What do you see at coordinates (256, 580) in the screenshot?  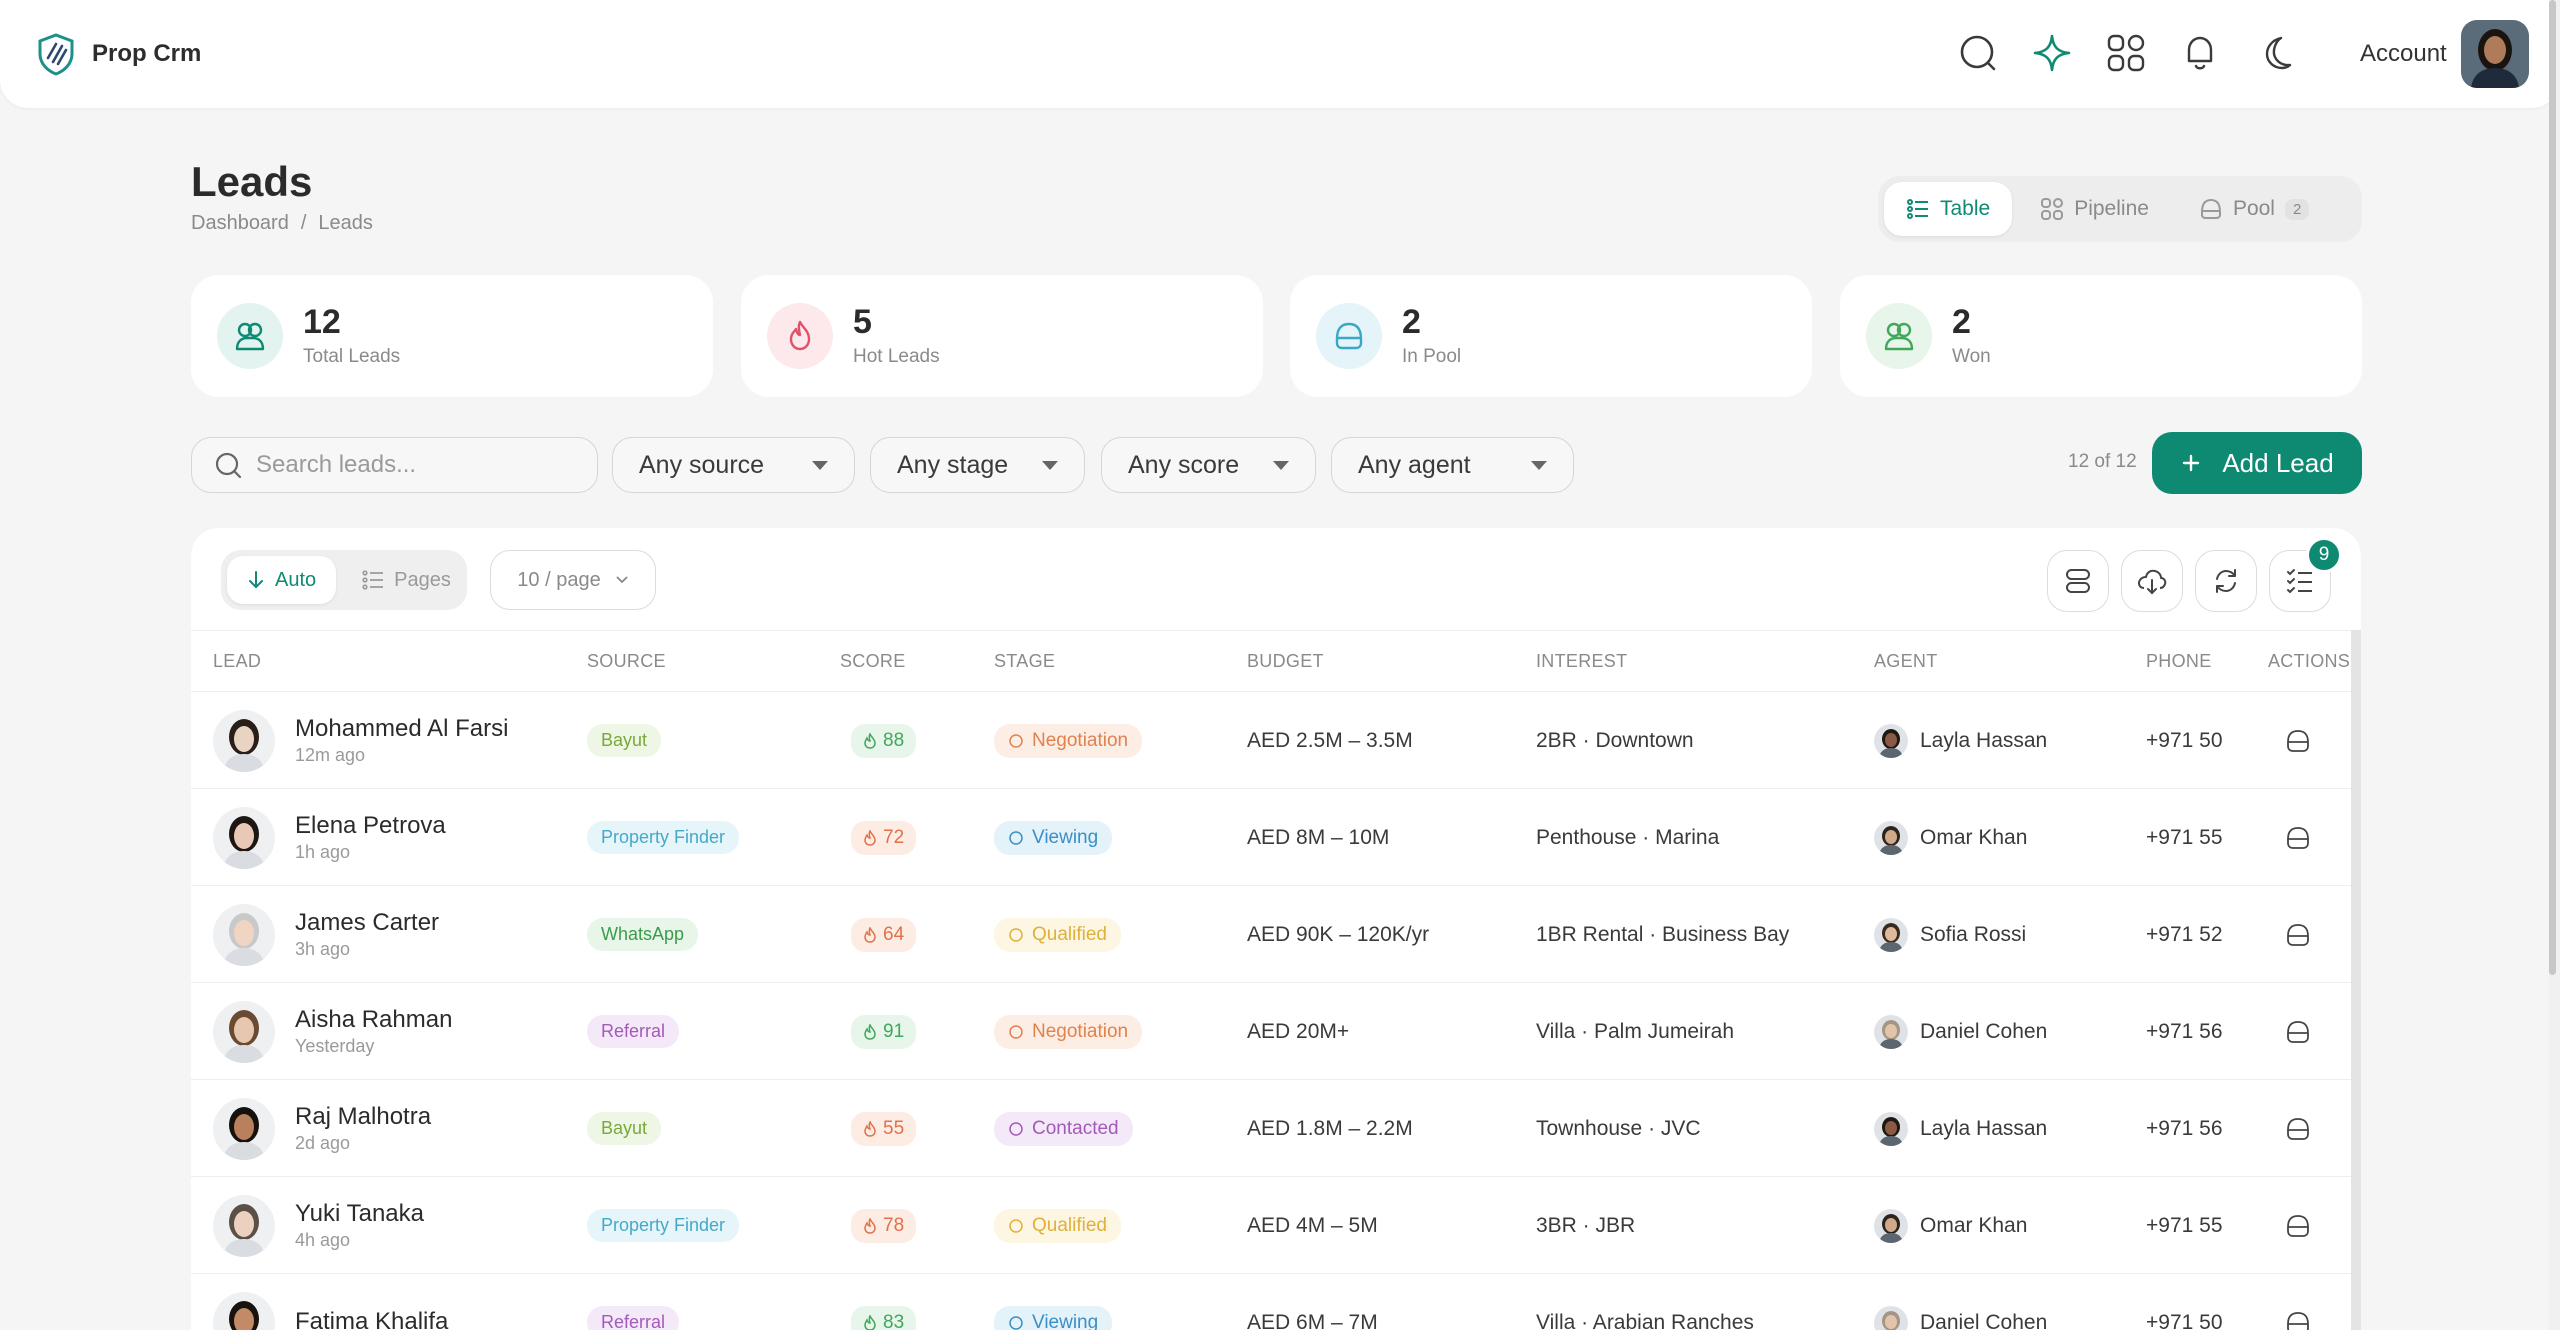 I see `arrow-down-icon` at bounding box center [256, 580].